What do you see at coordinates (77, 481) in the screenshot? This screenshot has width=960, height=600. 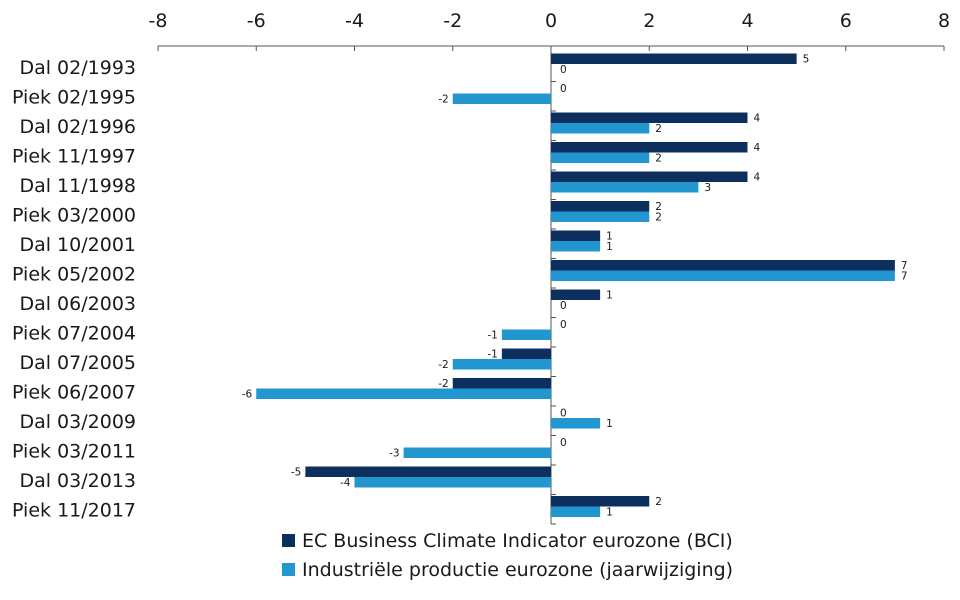 I see `category-label: Dal 03/2013` at bounding box center [77, 481].